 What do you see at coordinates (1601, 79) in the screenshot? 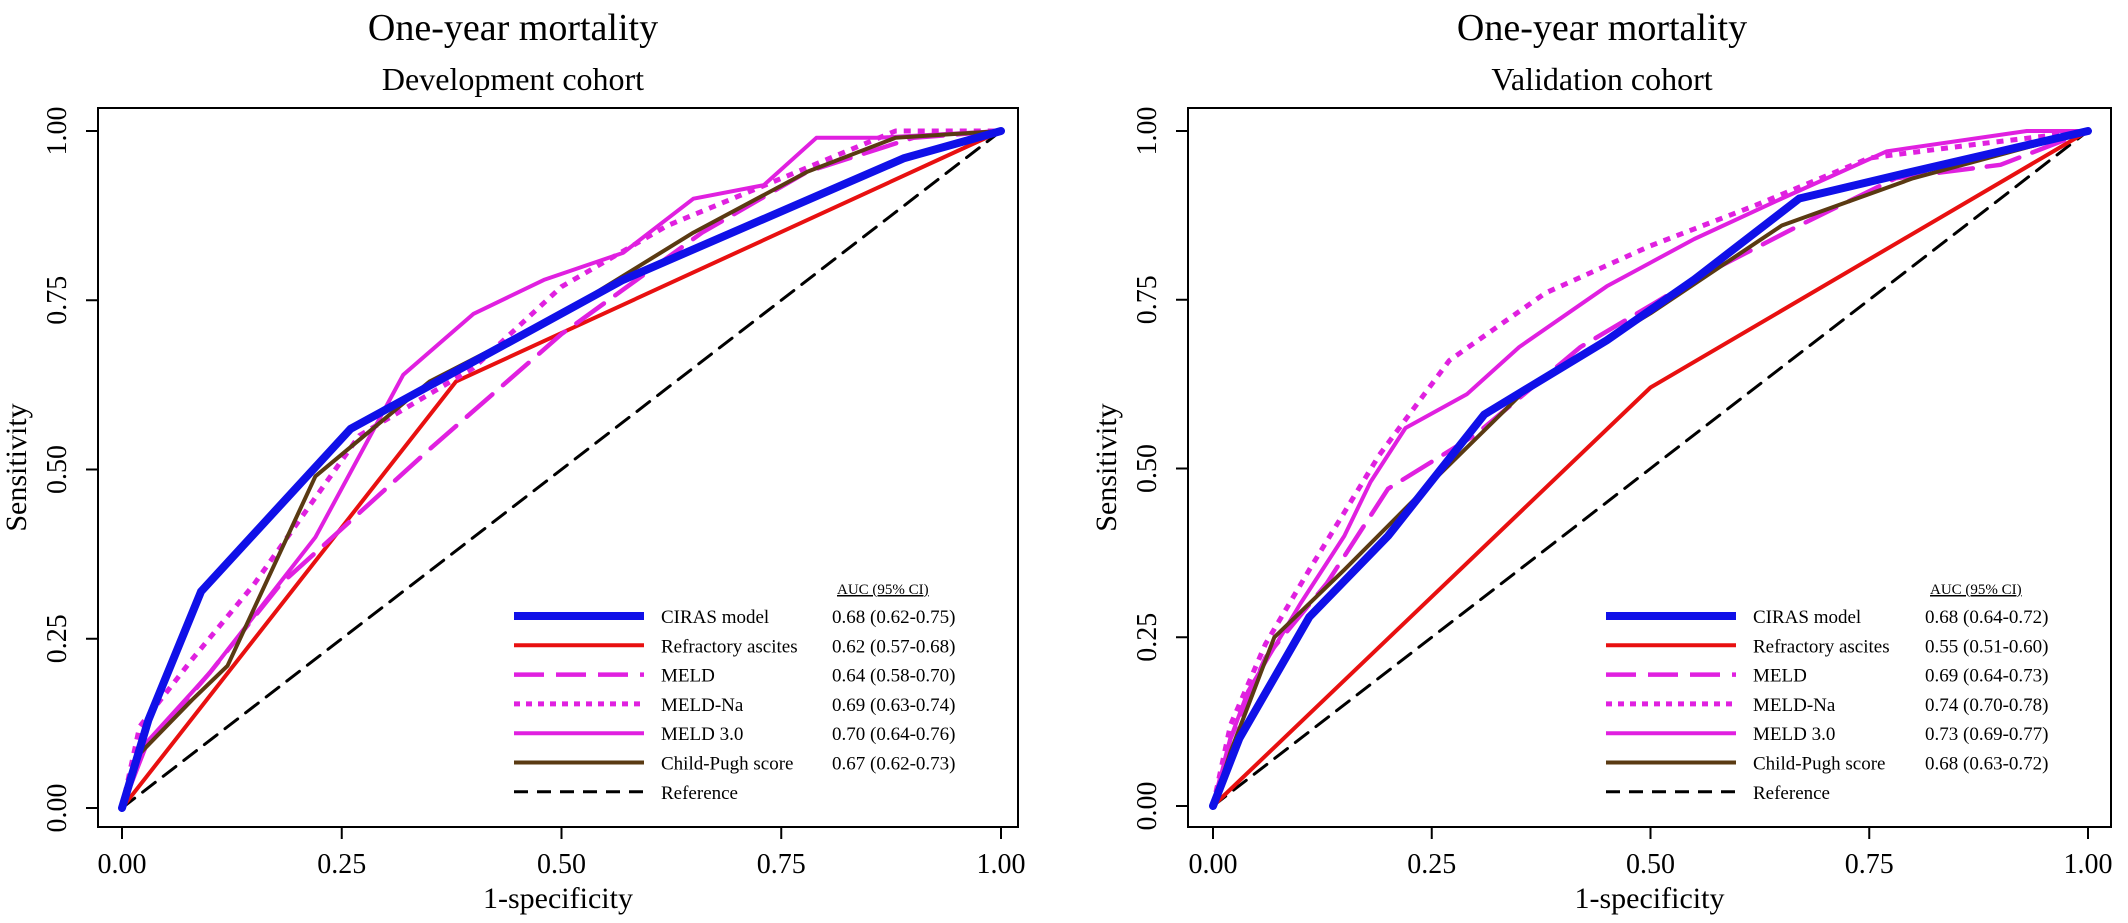
I see `chart-subtitle: Validation cohort` at bounding box center [1601, 79].